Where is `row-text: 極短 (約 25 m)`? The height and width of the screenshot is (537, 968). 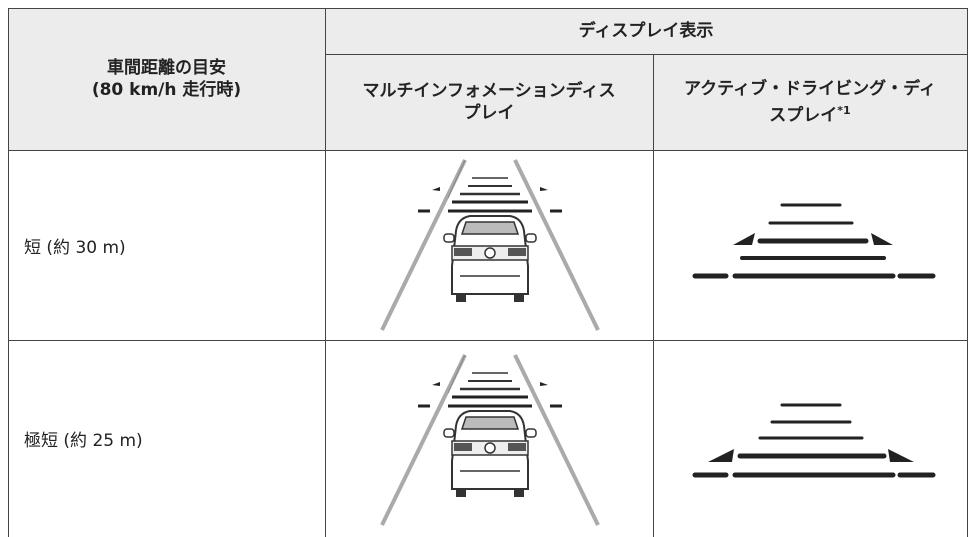
row-text: 極短 (約 25 m) is located at coordinates (83, 441).